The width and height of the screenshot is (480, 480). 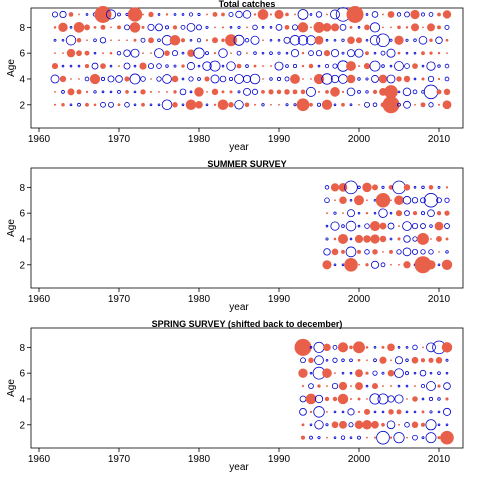 I want to click on x-tick-label: 1960, so click(x=39, y=459).